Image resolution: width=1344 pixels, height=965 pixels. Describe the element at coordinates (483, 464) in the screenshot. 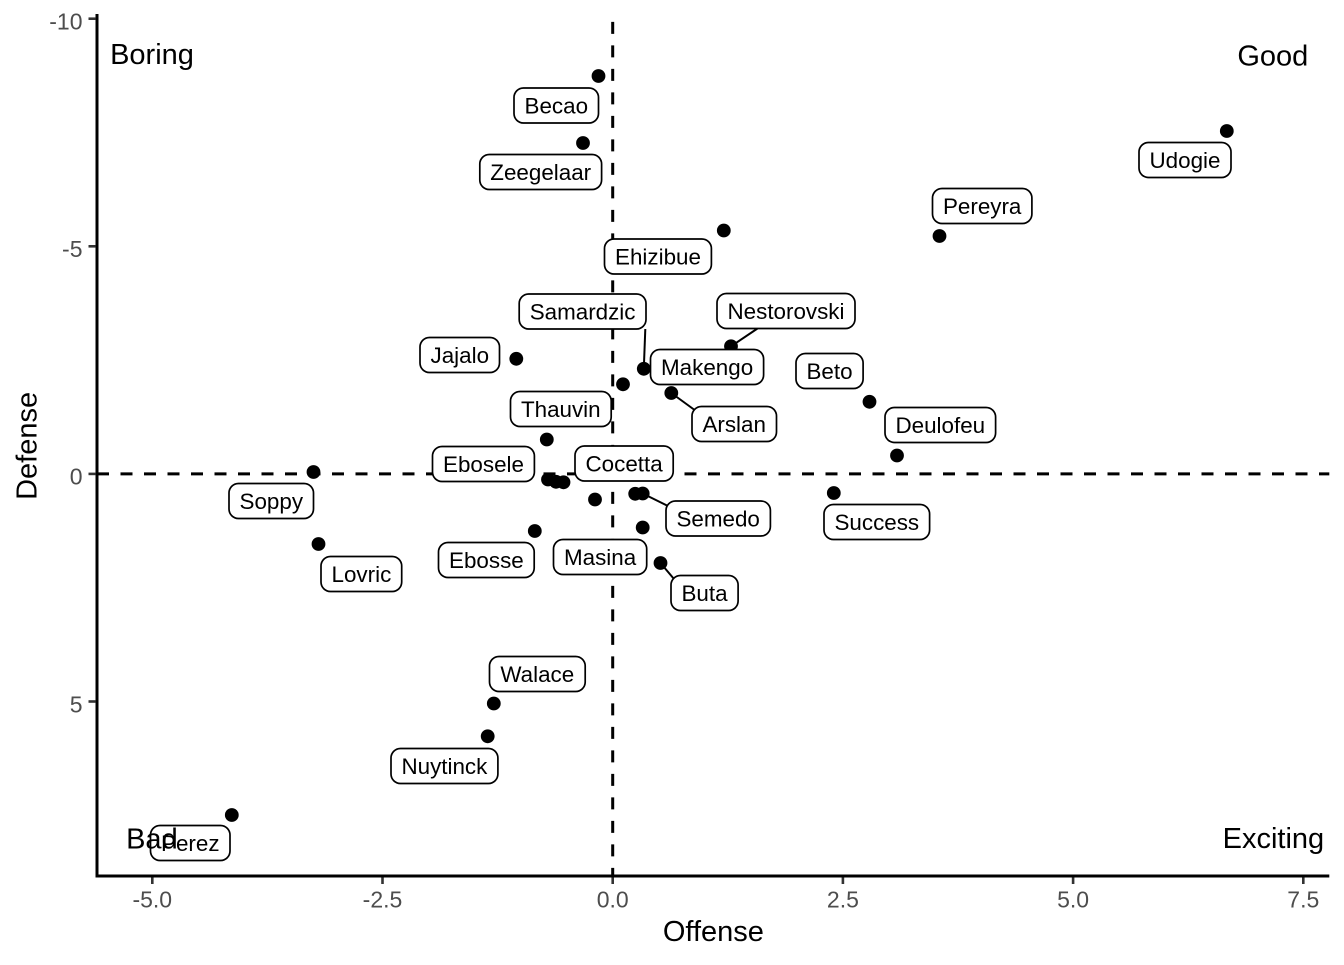

I see `svg-text: Ebosele` at that location.